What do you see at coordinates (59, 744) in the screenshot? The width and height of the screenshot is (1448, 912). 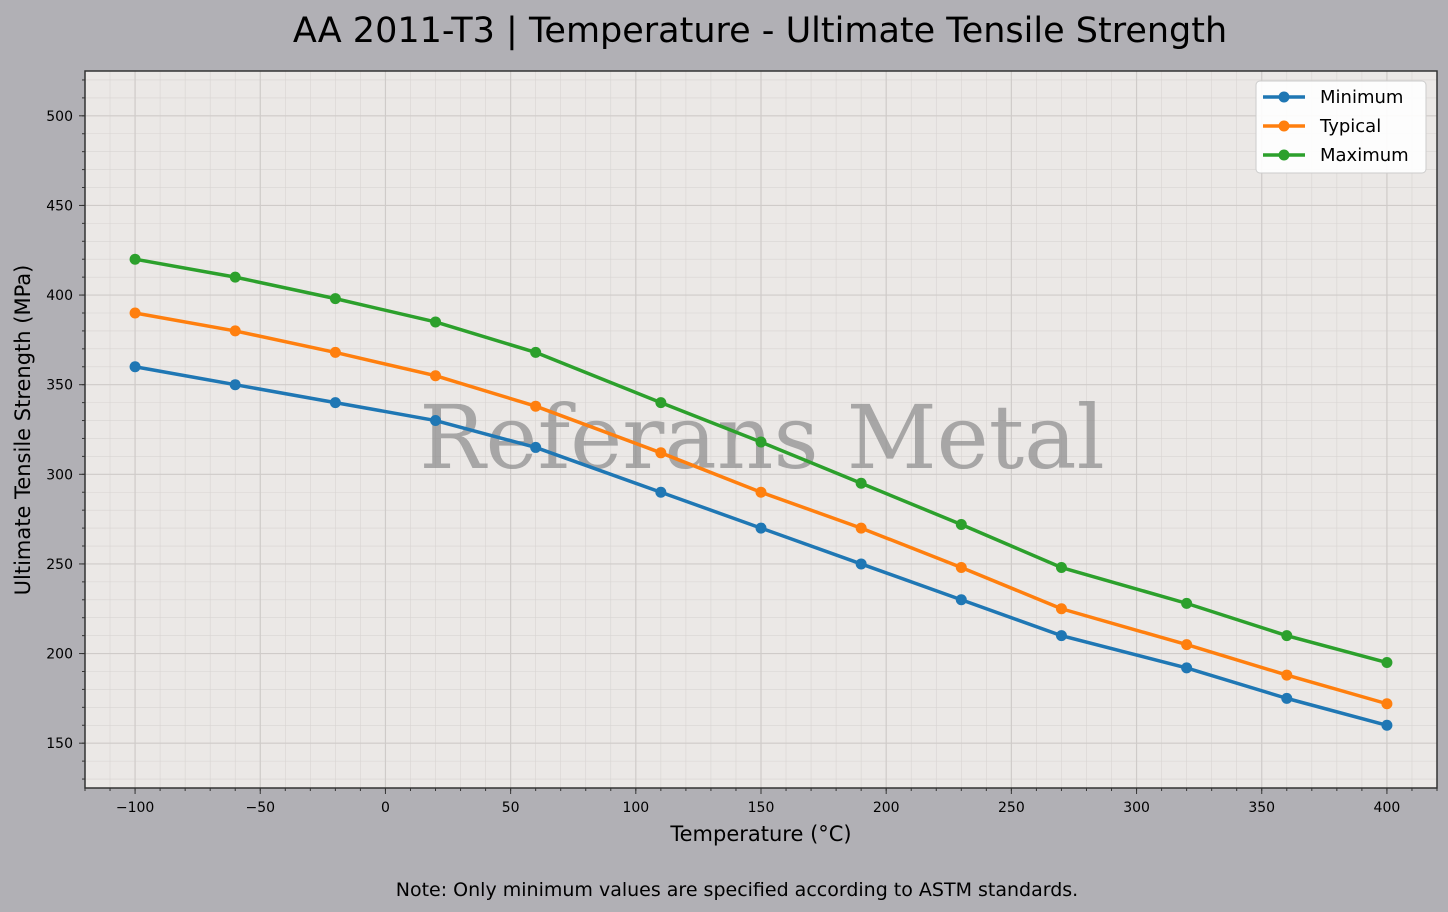 I see `y-tick-label: 150` at bounding box center [59, 744].